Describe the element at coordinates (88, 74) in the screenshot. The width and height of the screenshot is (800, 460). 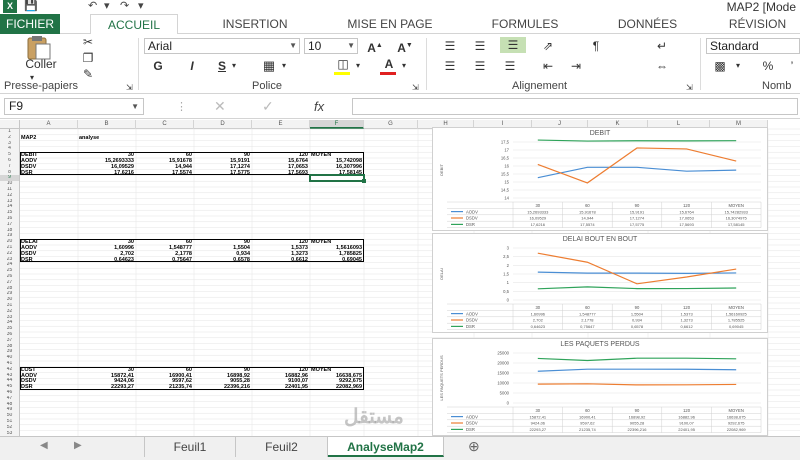
I see `format-painter-icon: ✎` at that location.